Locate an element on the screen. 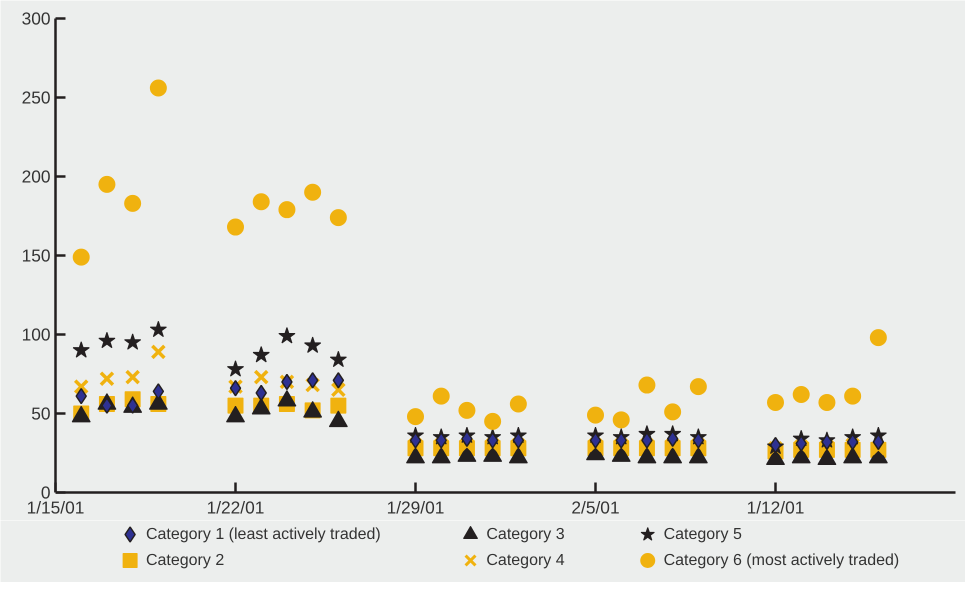 Image resolution: width=967 pixels, height=591 pixels. y-tick-label: 200 is located at coordinates (36, 176).